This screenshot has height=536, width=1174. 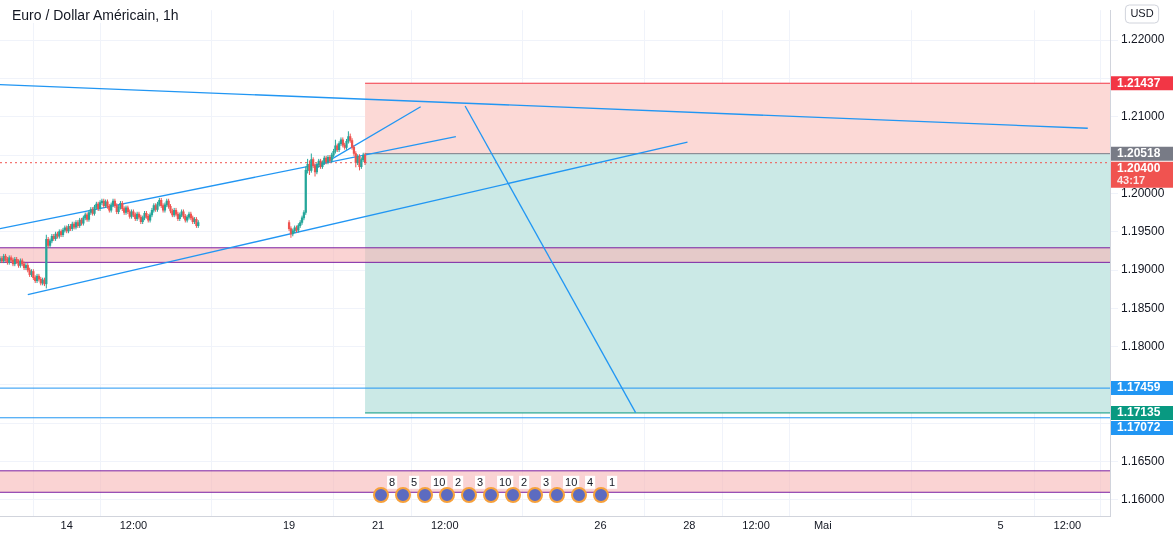 I want to click on text: USD, so click(x=1142, y=13).